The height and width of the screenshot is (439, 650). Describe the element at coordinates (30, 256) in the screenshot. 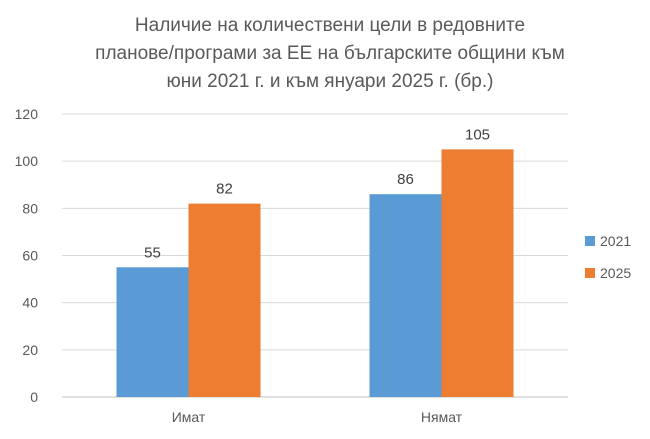

I see `y-tick-label: 60` at that location.